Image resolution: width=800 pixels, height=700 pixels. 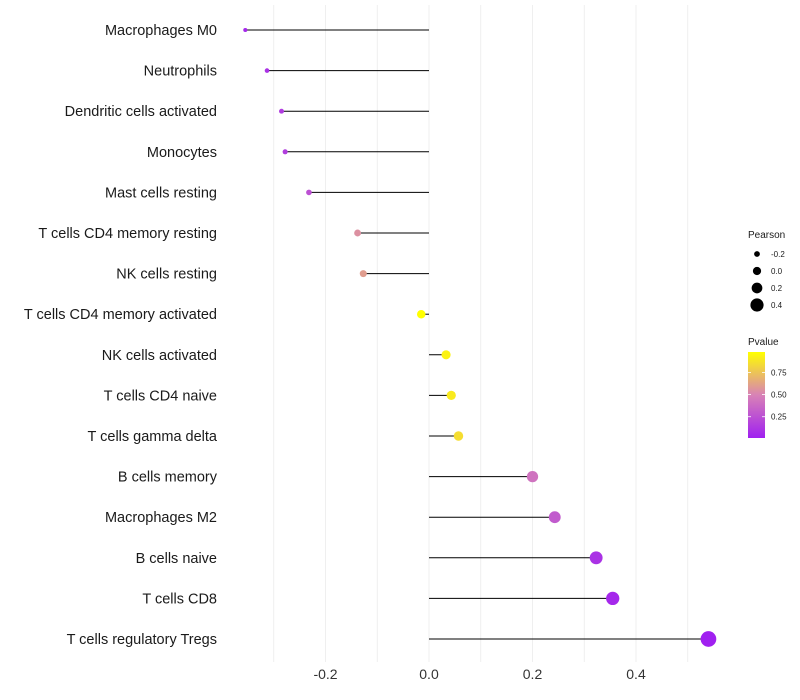 What do you see at coordinates (325, 674) in the screenshot?
I see `x-tick-label: -0.2` at bounding box center [325, 674].